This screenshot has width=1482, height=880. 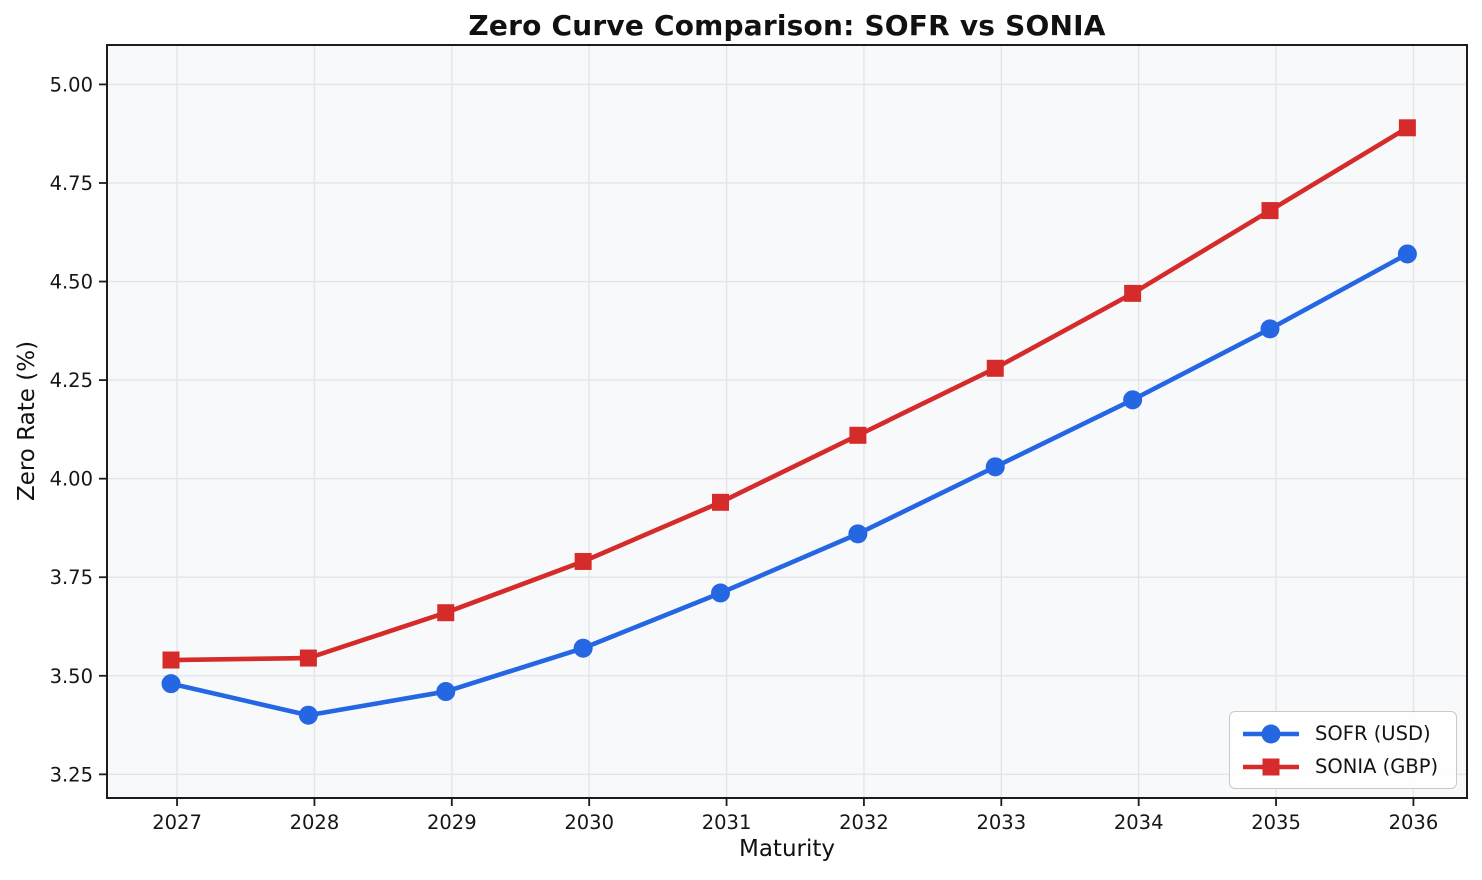 I want to click on x-tick-label: 2033, so click(x=1001, y=822).